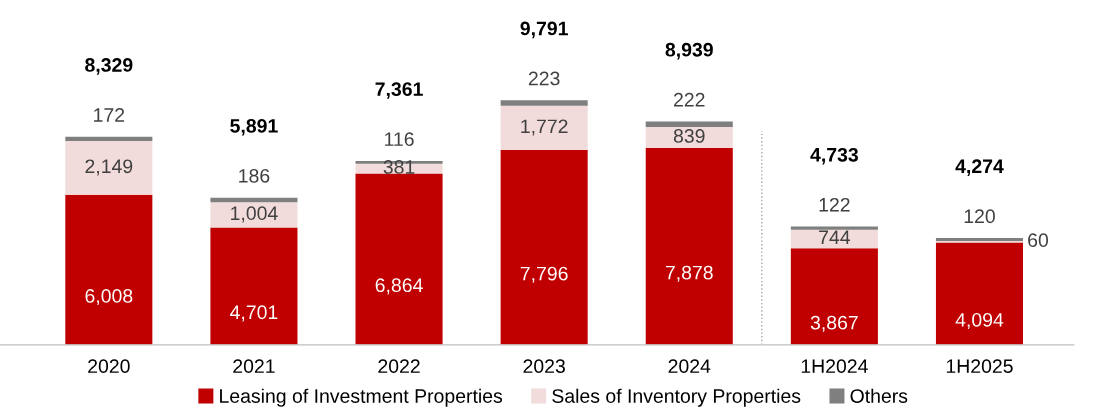  I want to click on data-label: 744, so click(835, 237).